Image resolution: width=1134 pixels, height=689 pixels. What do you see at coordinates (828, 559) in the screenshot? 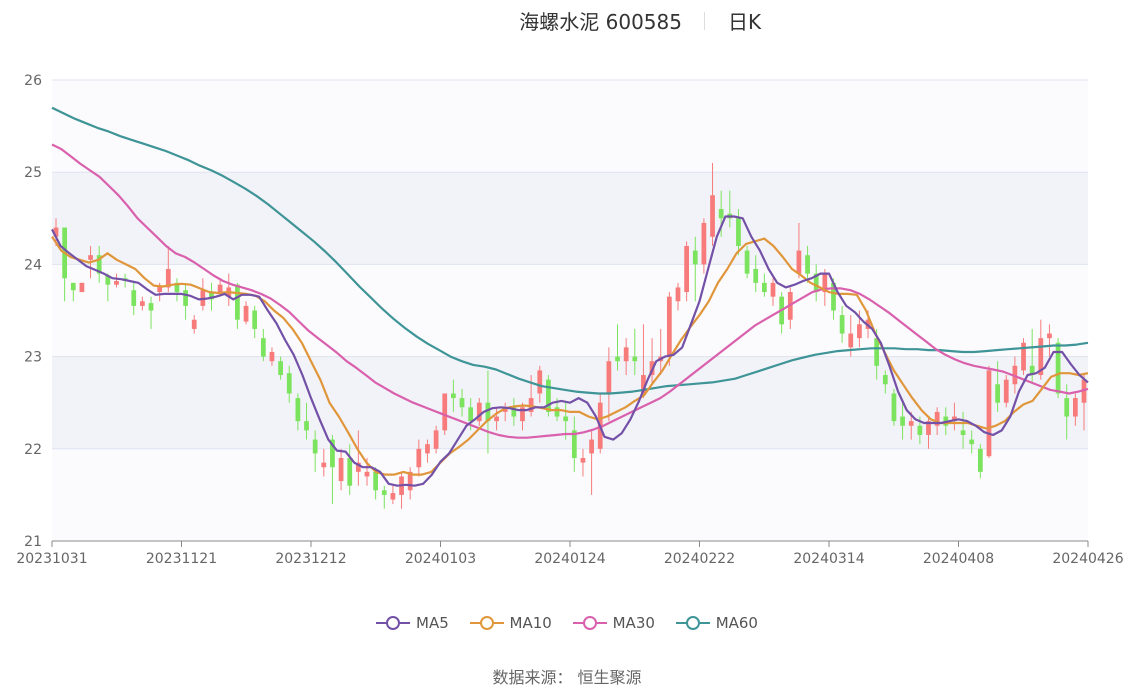
I see `x-tick-label: 20240314` at bounding box center [828, 559].